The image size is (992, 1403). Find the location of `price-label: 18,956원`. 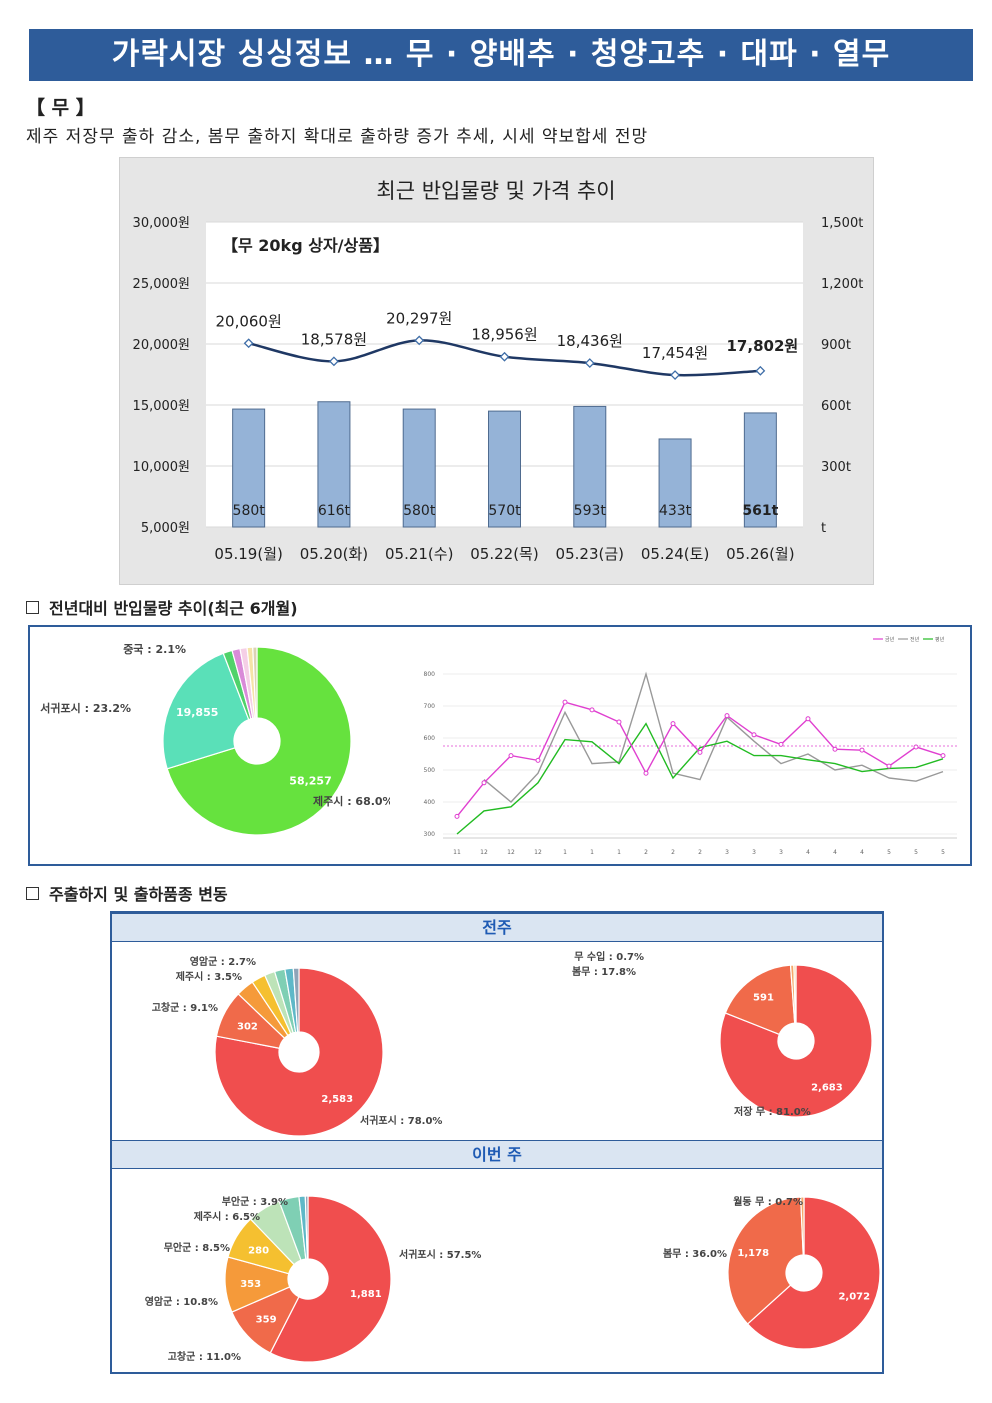

price-label: 18,956원 is located at coordinates (504, 335).